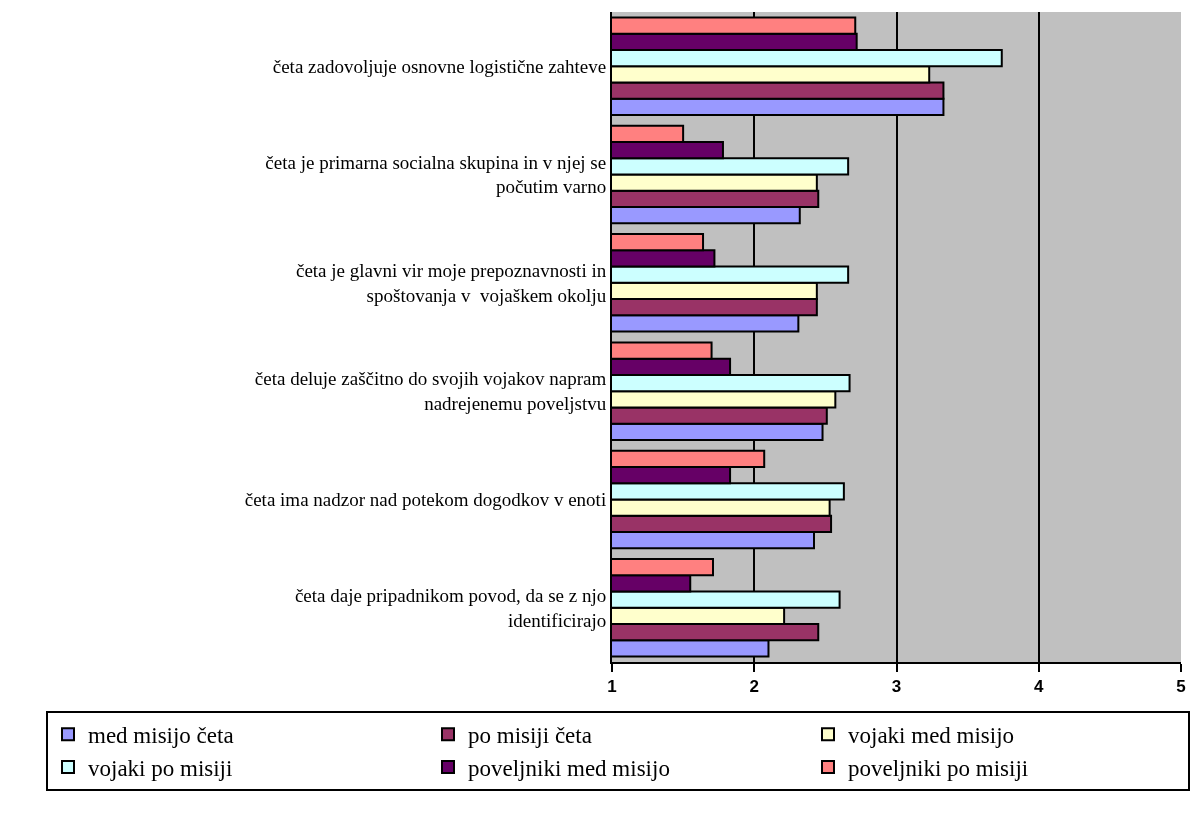  What do you see at coordinates (436, 174) in the screenshot?
I see `y-tick-label: četa je primarna socialna skupina in v njej se počutim varno` at bounding box center [436, 174].